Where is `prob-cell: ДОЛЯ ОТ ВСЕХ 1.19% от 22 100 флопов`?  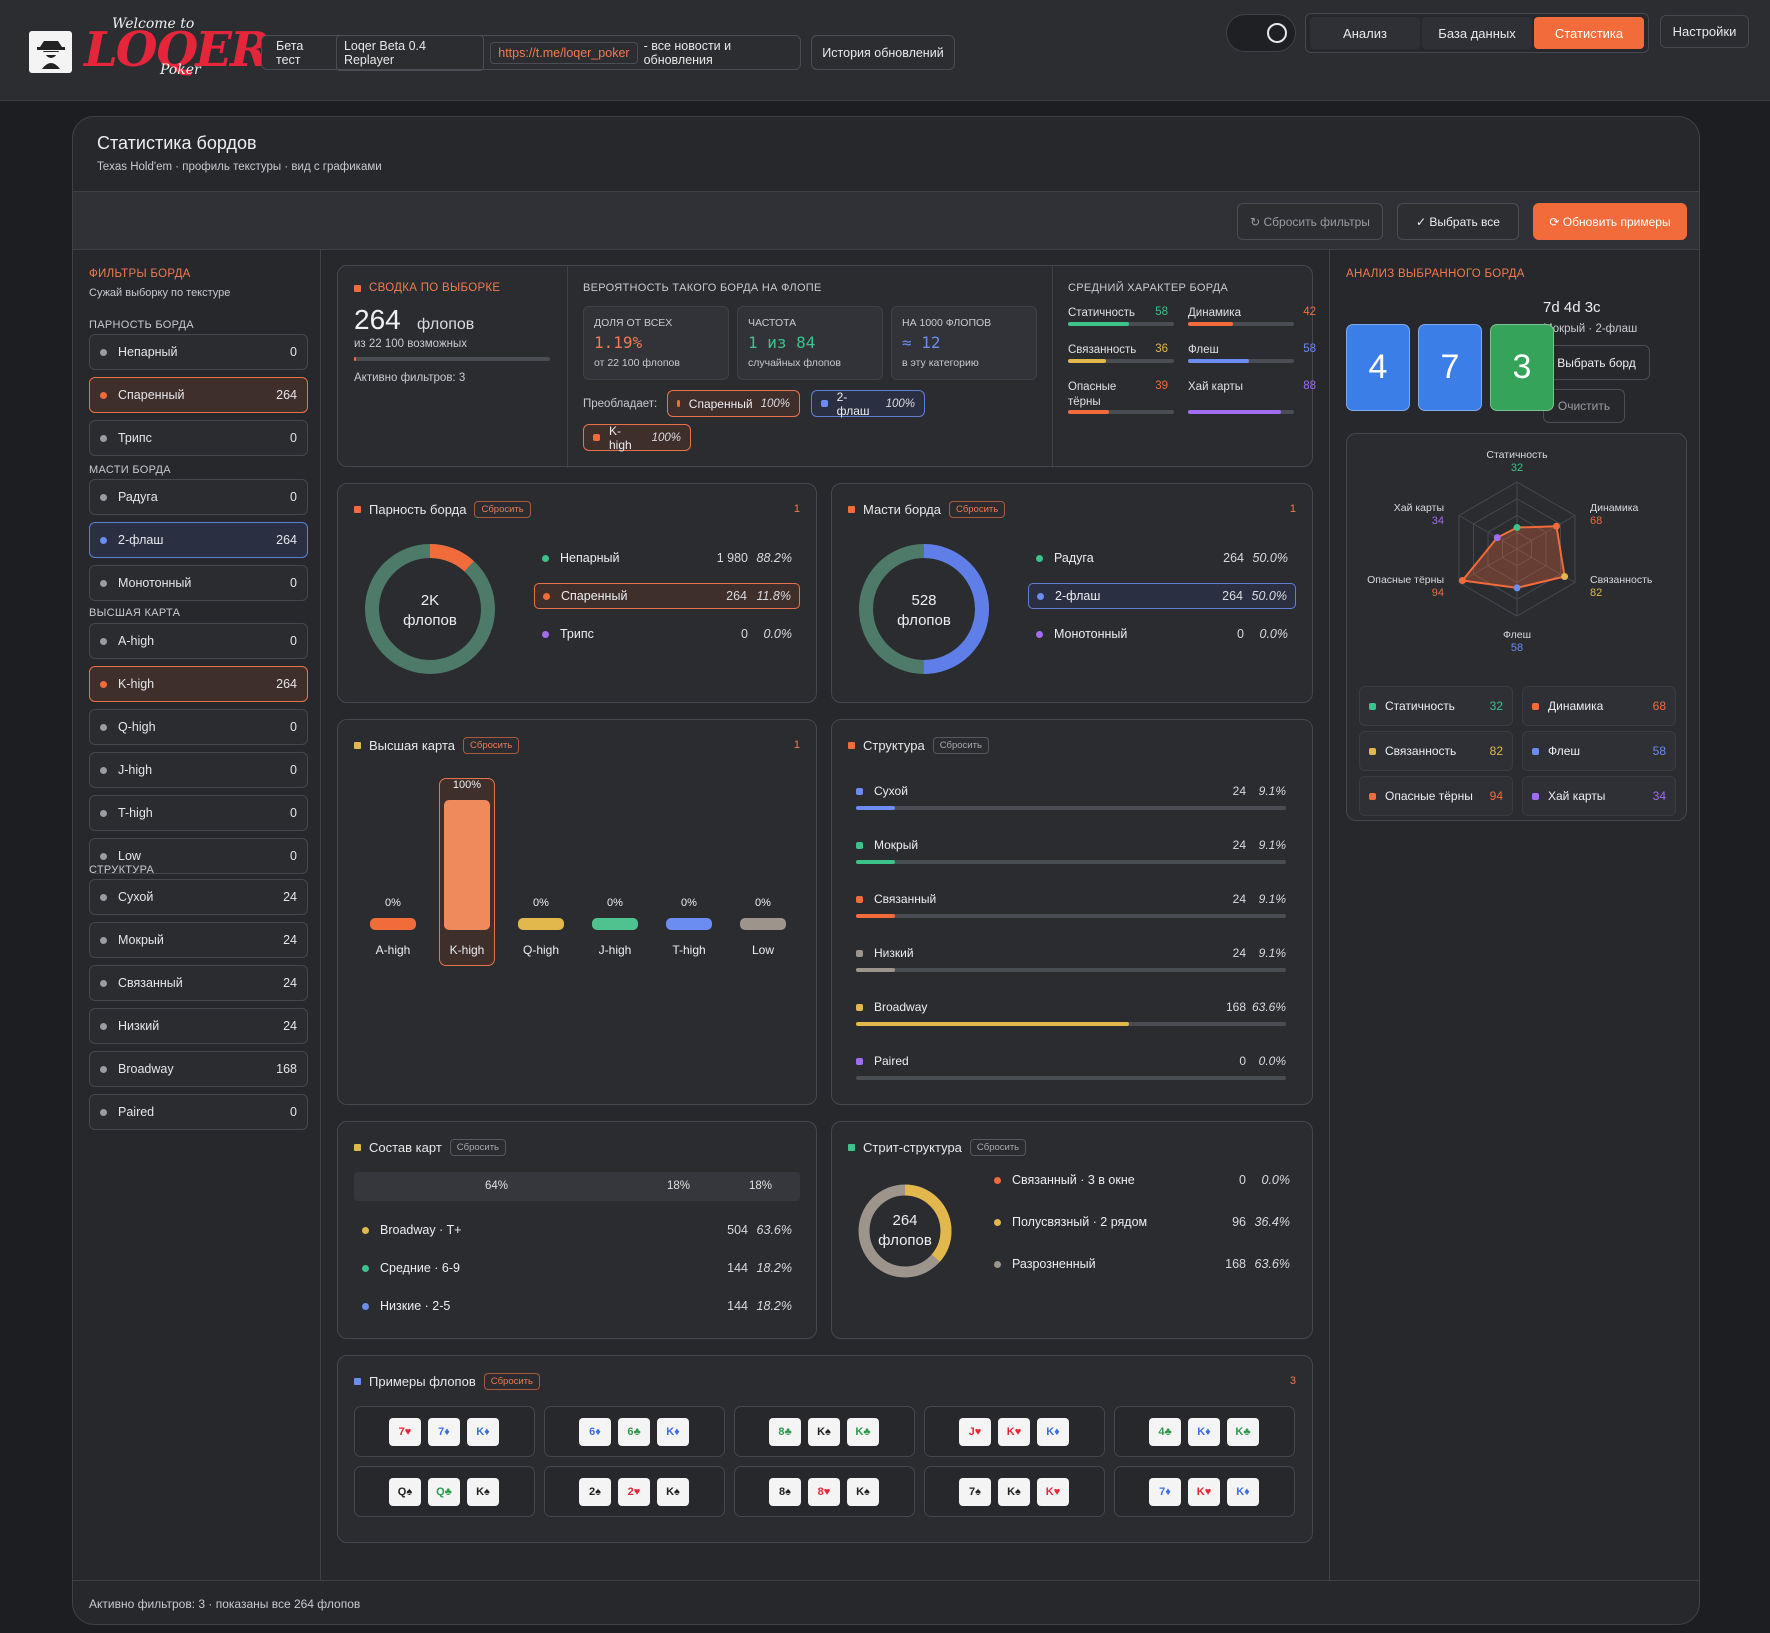 prob-cell: ДОЛЯ ОТ ВСЕХ 1.19% от 22 100 флопов is located at coordinates (656, 343).